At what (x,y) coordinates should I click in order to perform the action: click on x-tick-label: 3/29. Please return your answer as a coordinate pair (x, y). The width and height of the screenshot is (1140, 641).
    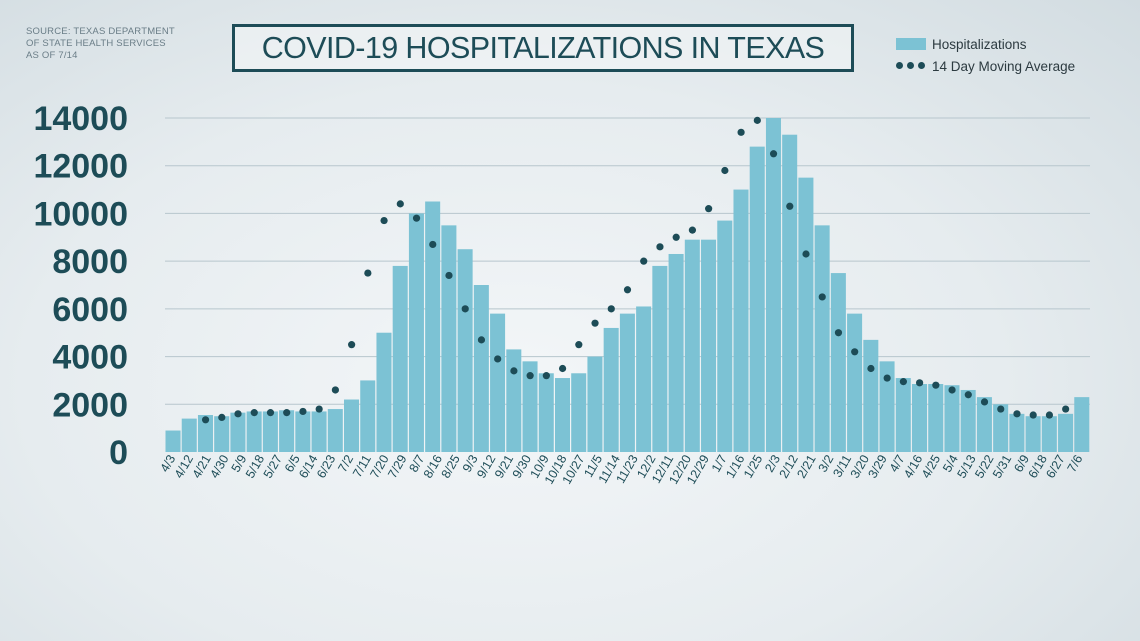
    Looking at the image, I should click on (878, 466).